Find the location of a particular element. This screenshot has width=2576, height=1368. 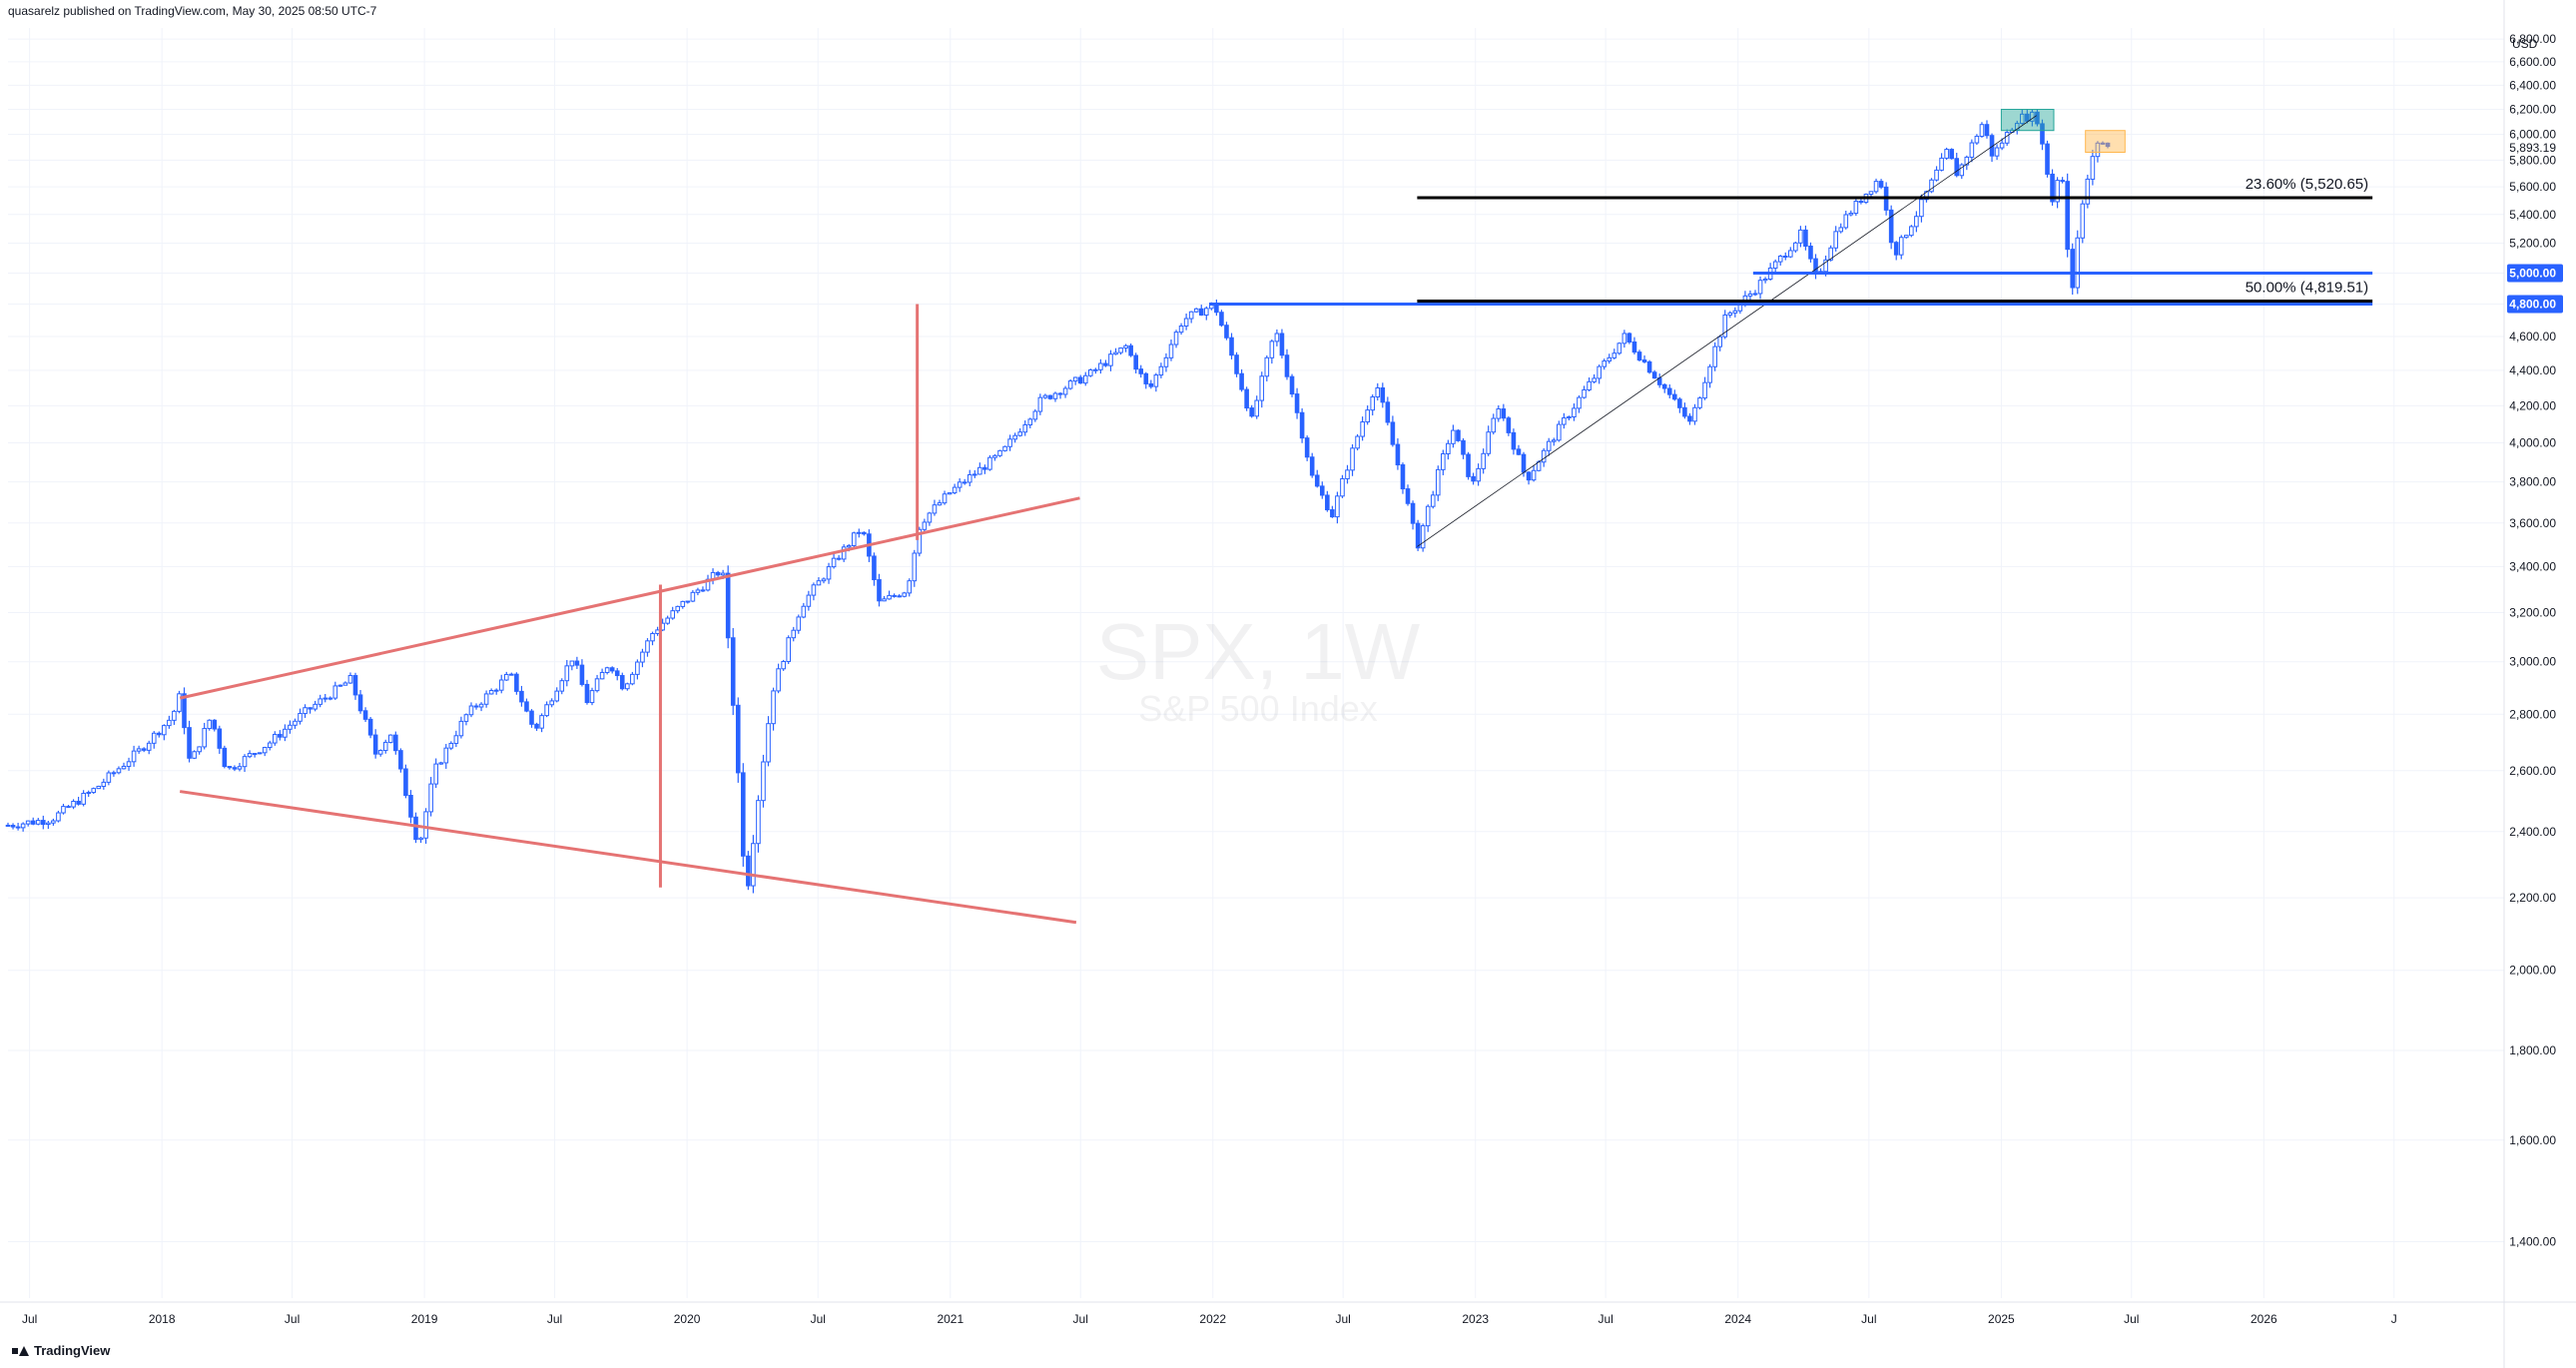

price-tag-bg is located at coordinates (2535, 273).